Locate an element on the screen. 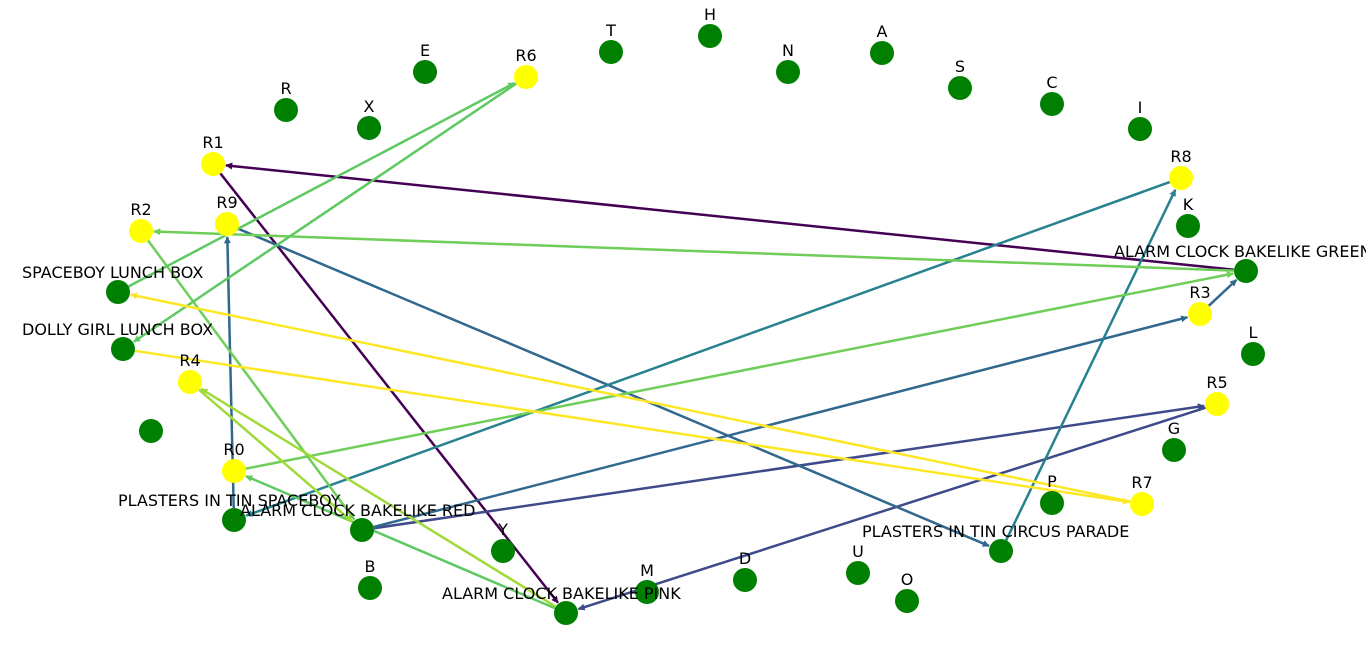  node-label-c: C is located at coordinates (1051, 82).